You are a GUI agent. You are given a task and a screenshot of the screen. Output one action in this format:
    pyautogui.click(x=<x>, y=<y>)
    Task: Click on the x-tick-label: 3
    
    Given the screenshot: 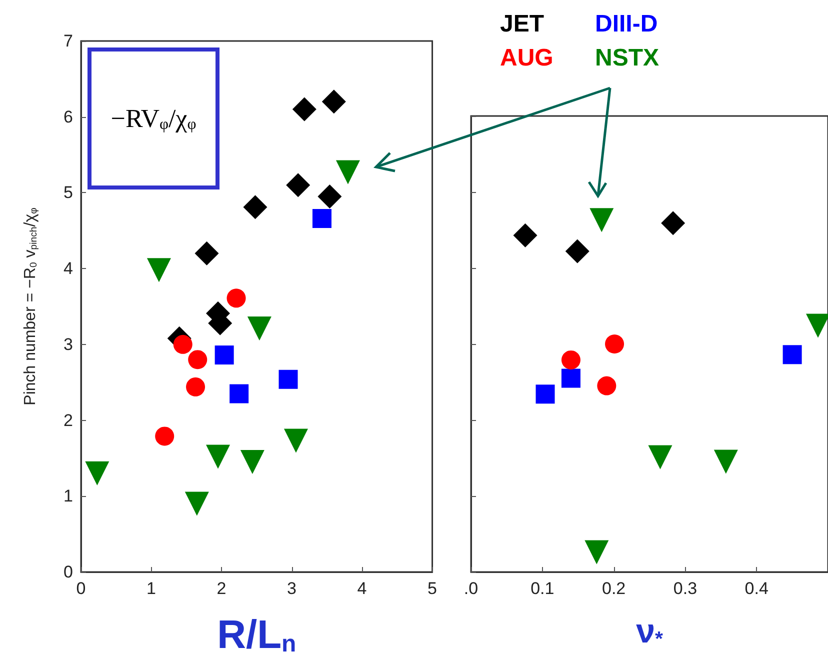 What is the action you would take?
    pyautogui.click(x=291, y=588)
    